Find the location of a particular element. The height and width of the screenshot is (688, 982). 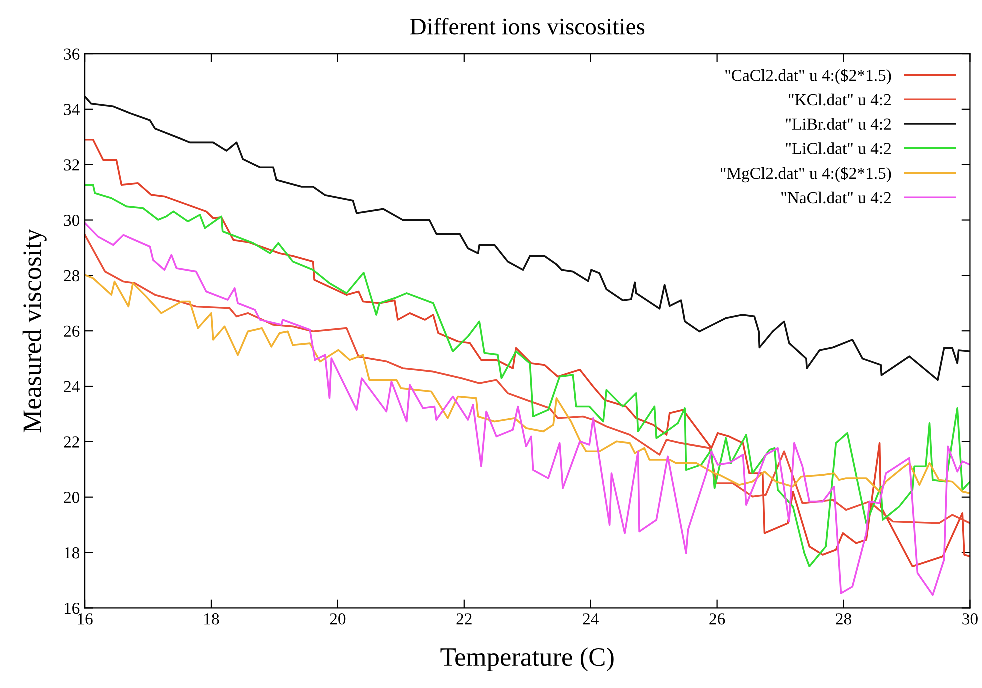

legend-label: "KCl.dat" u 4:2 is located at coordinates (840, 100).